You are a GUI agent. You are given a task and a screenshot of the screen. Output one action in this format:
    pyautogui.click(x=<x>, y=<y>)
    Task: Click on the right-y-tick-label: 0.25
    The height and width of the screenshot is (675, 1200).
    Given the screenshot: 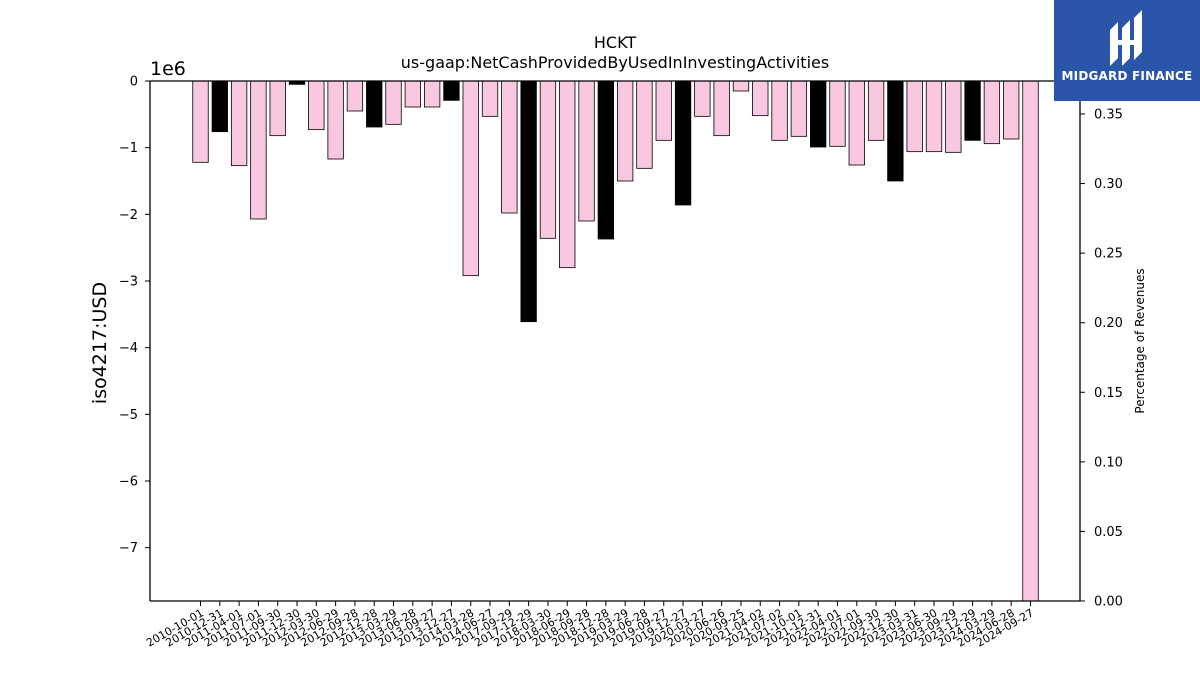 What is the action you would take?
    pyautogui.click(x=1108, y=254)
    